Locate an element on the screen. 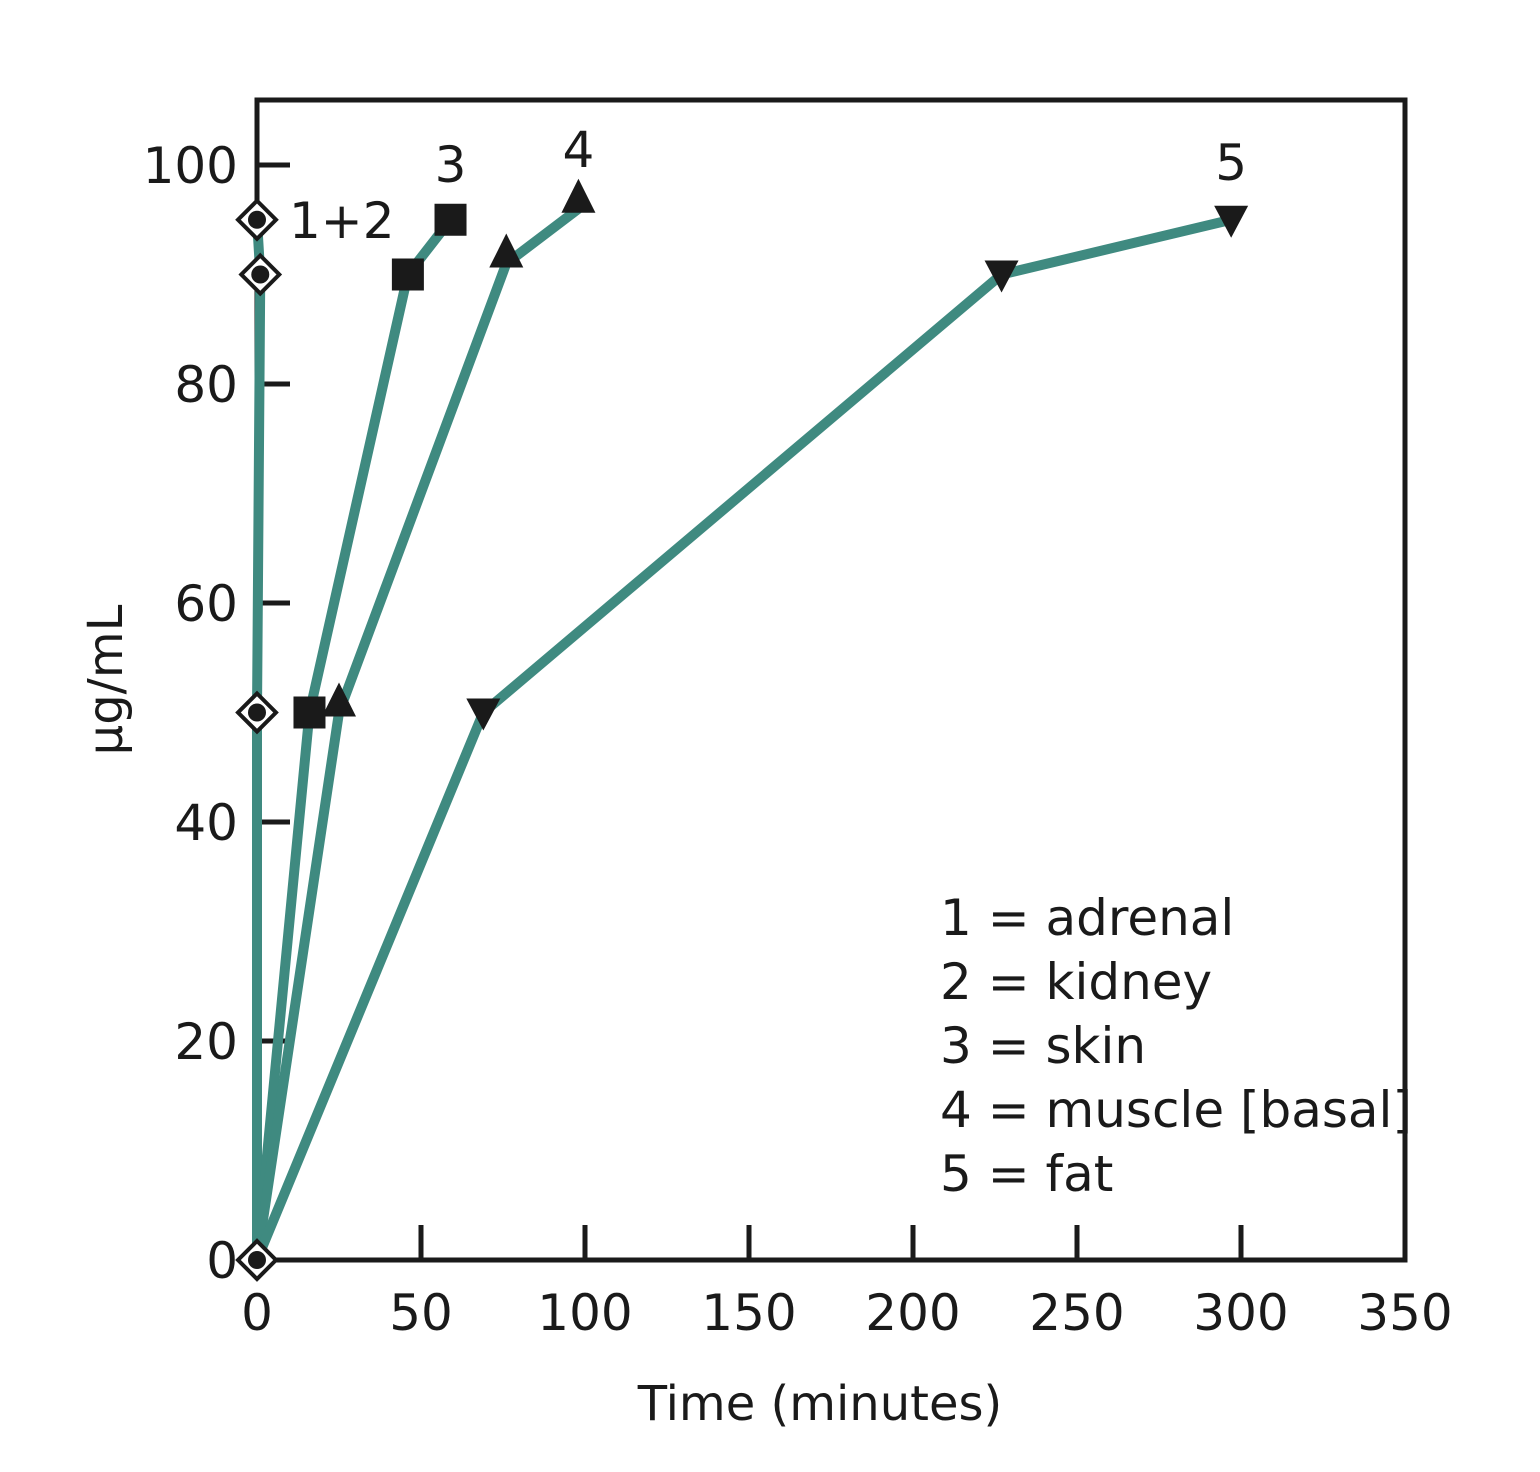 The width and height of the screenshot is (1540, 1472). series-label: 1+2 is located at coordinates (342, 221).